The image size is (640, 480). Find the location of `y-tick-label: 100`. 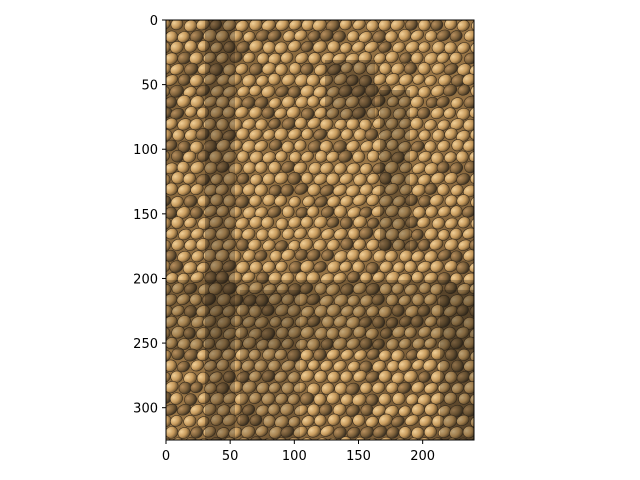

y-tick-label: 100 is located at coordinates (145, 150).